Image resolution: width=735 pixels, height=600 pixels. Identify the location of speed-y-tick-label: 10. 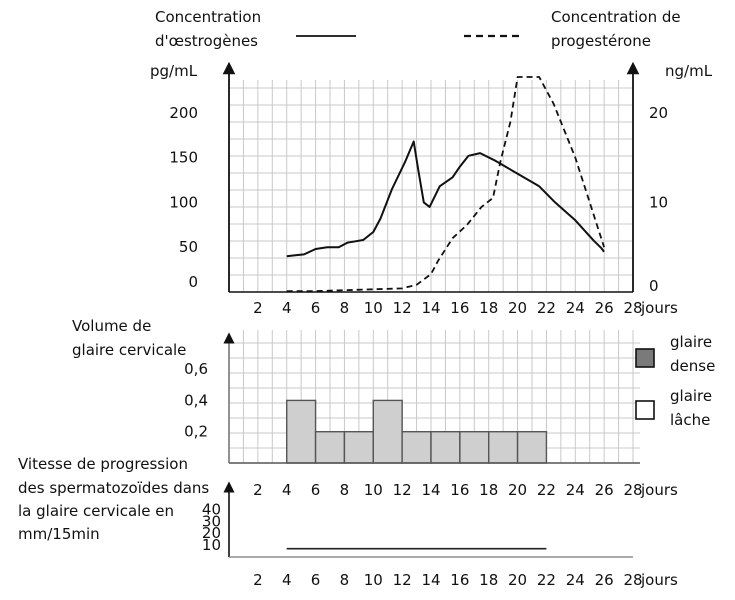
(211, 545).